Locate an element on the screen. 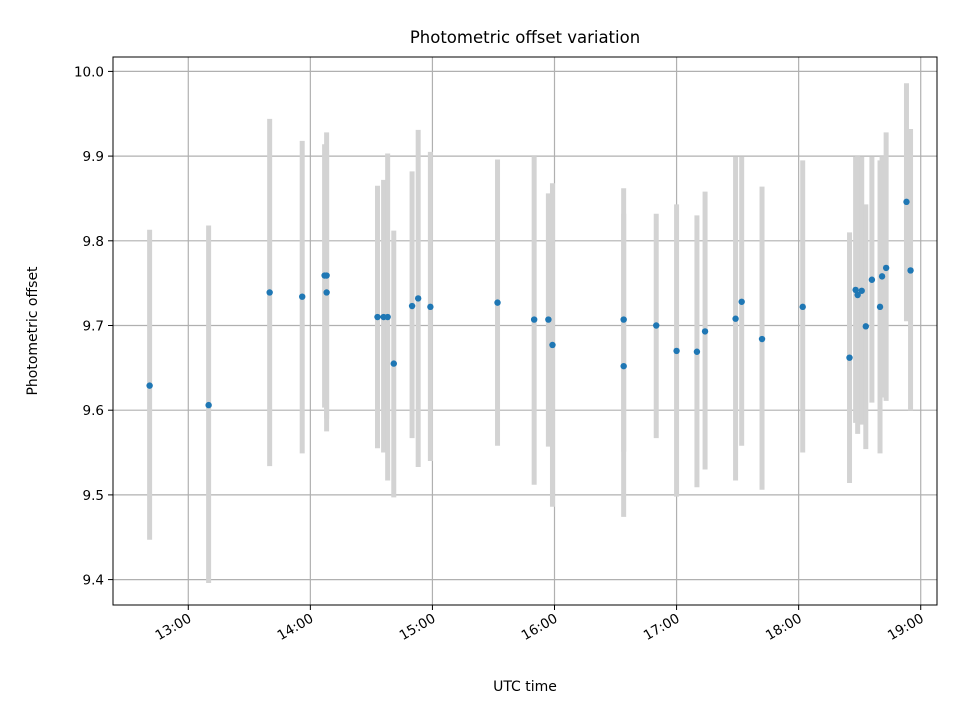  y-tick-label: 9.6 is located at coordinates (93, 411).